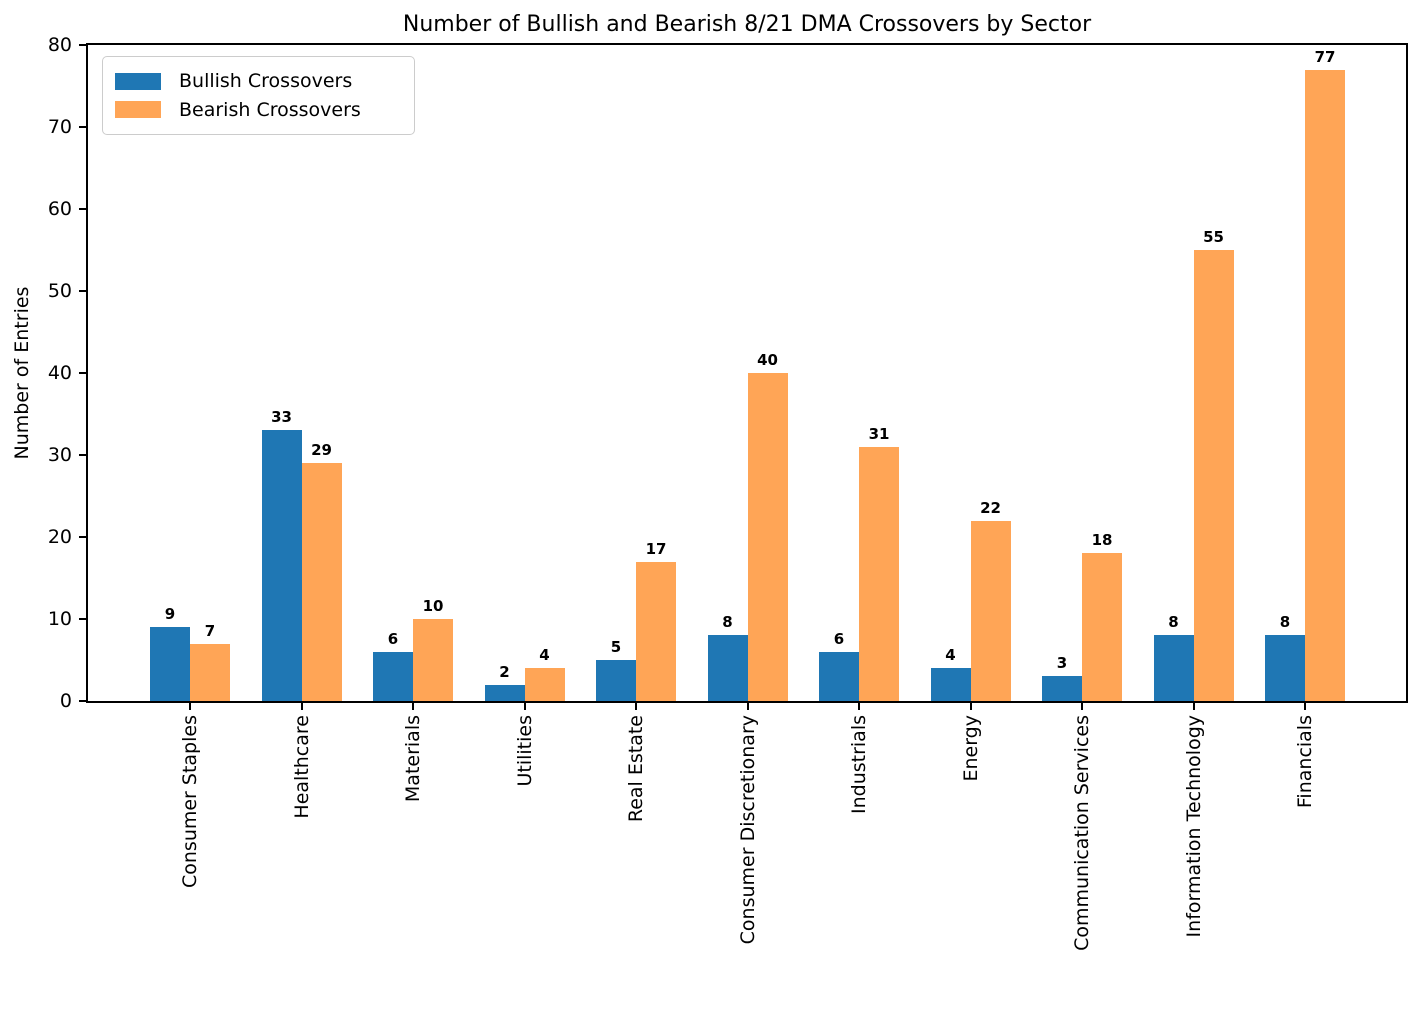  I want to click on bar-bullish-energy, so click(950, 684).